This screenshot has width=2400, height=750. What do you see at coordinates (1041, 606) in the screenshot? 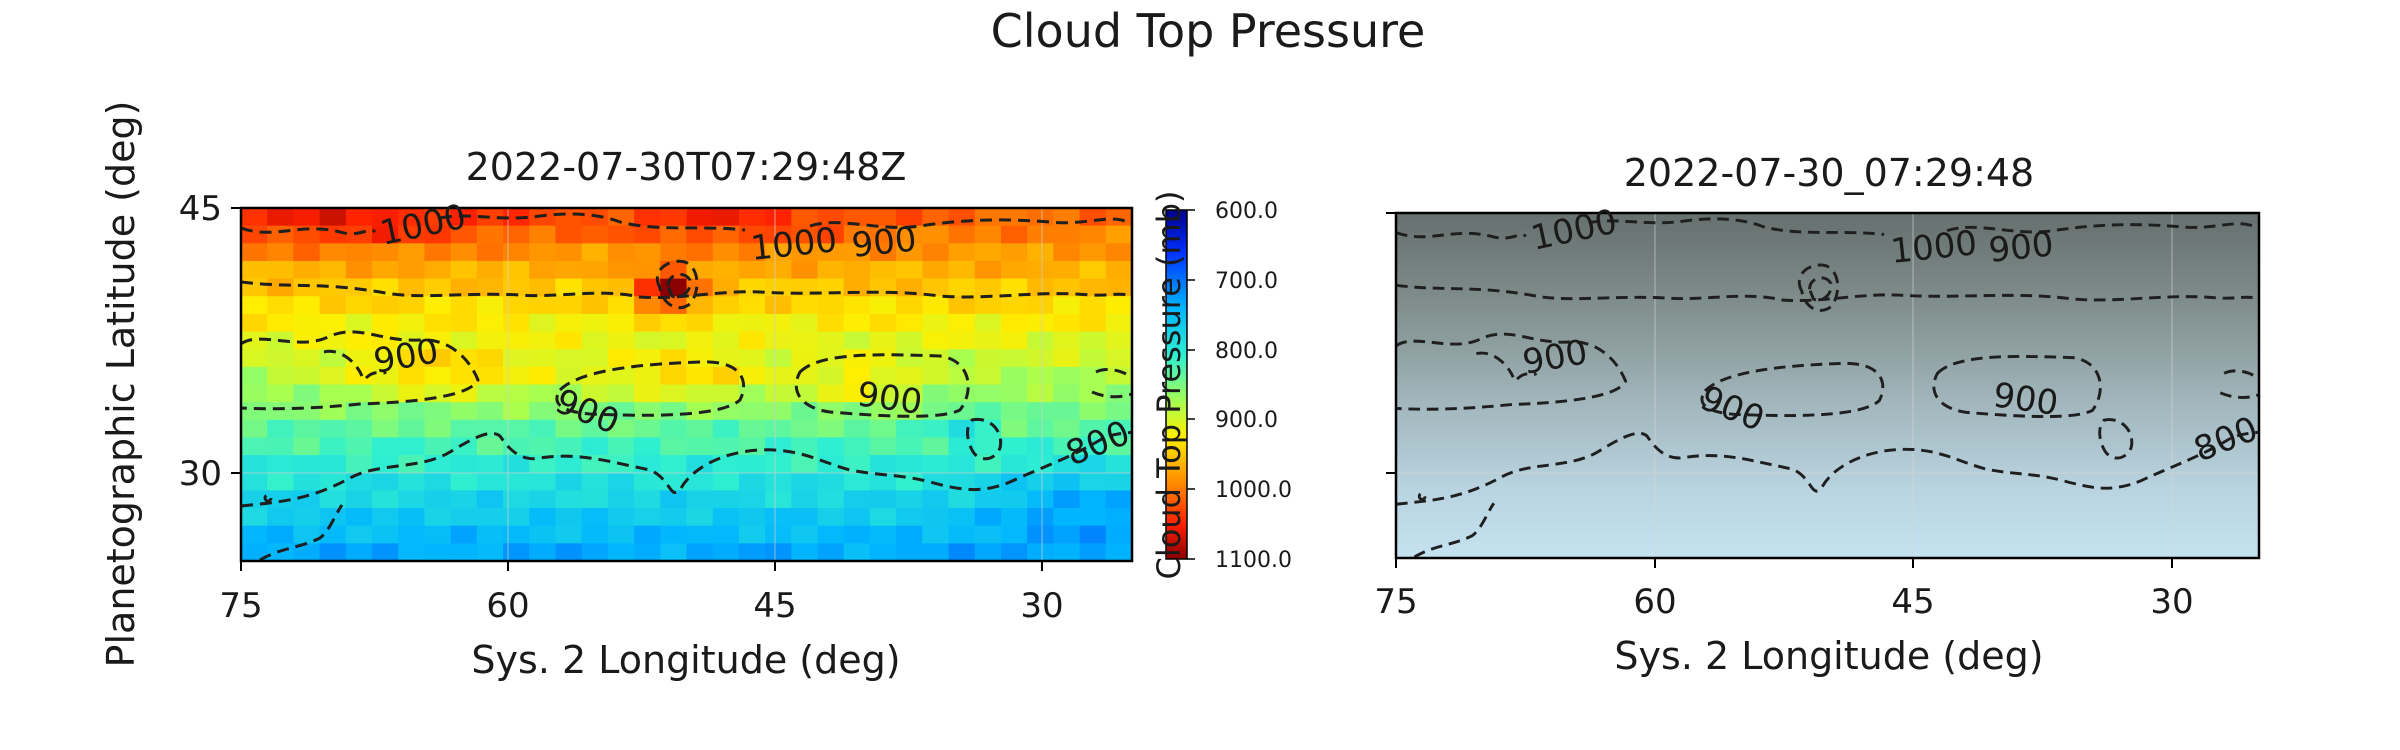
I see `x-tick-label: 30` at bounding box center [1041, 606].